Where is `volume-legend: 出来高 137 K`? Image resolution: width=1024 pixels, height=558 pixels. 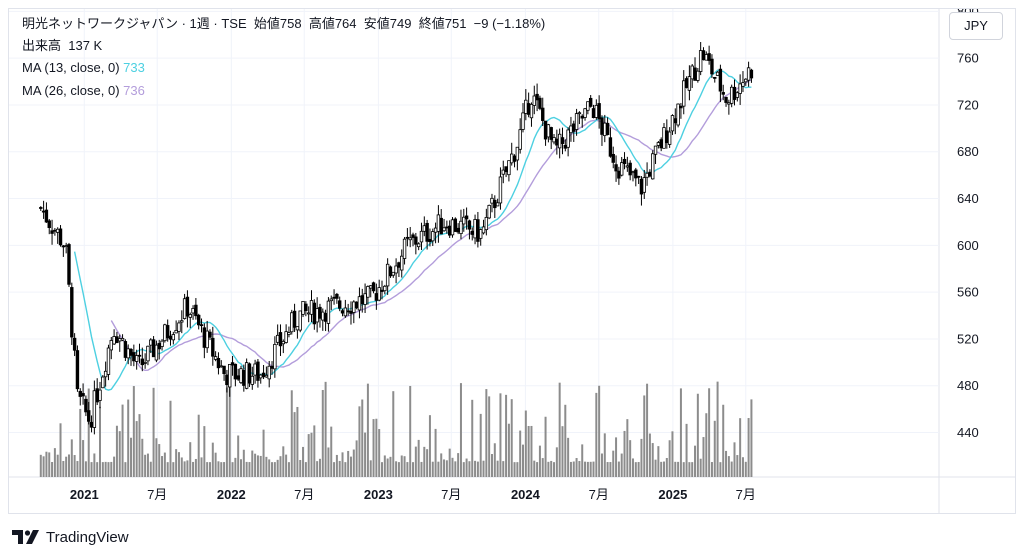
volume-legend: 出来高 137 K is located at coordinates (62, 46).